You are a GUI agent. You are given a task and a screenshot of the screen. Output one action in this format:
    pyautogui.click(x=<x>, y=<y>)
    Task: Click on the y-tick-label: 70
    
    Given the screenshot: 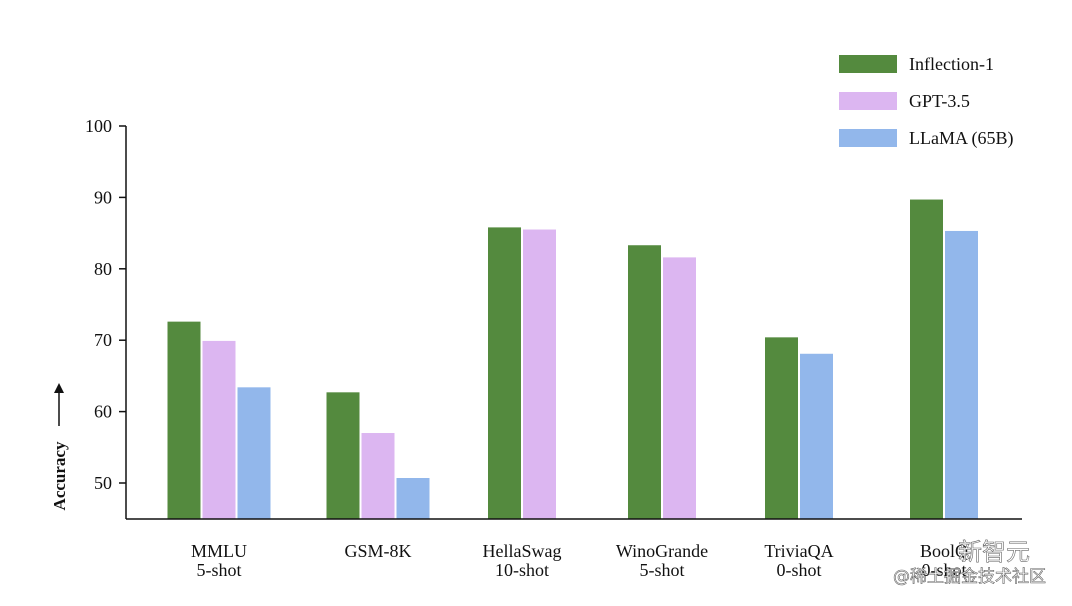 What is the action you would take?
    pyautogui.click(x=103, y=340)
    